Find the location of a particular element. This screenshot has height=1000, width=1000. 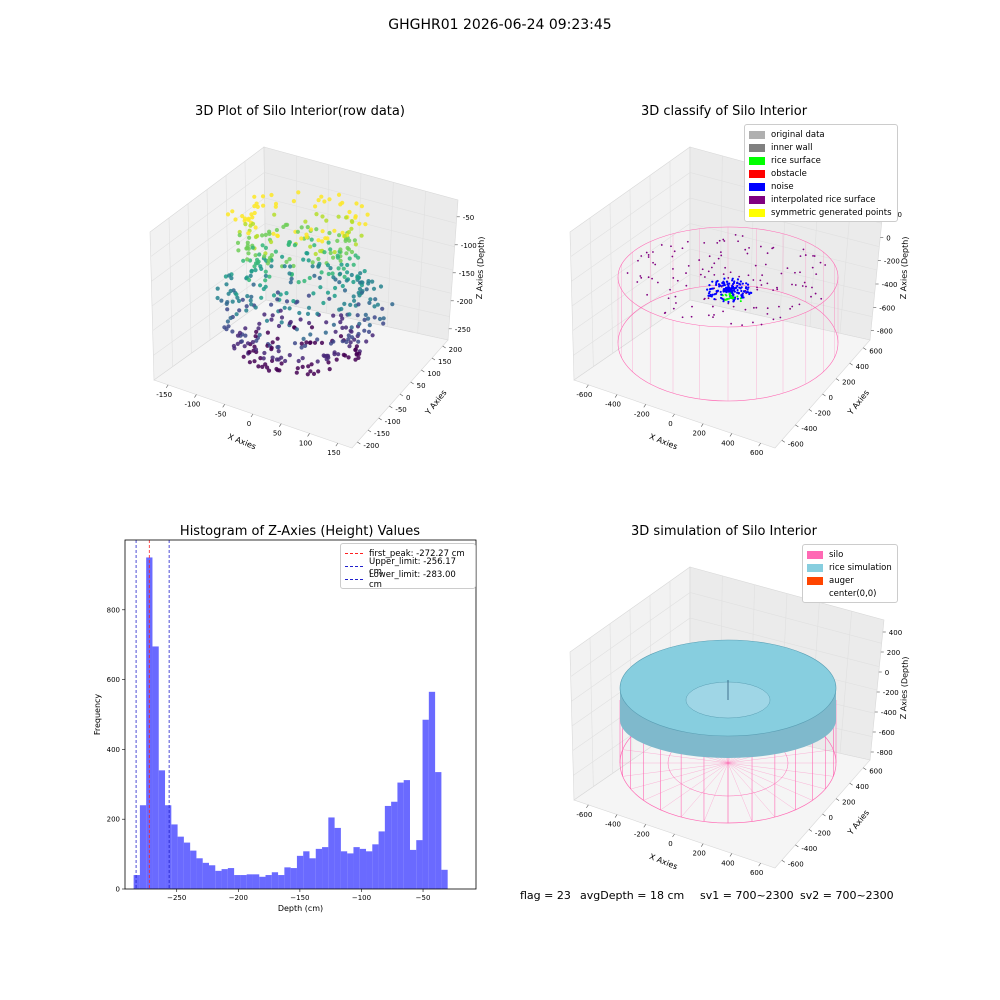

x-tick-label: −150 is located at coordinates (299, 898).